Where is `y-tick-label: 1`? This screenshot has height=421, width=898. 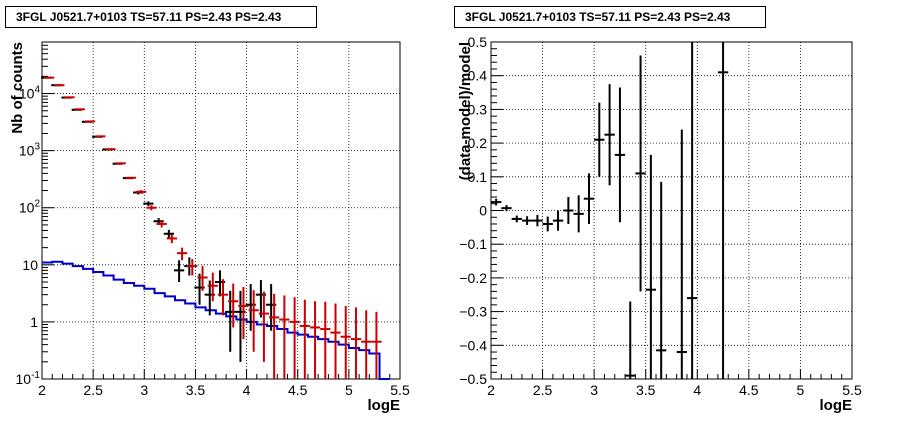 y-tick-label: 1 is located at coordinates (34, 322).